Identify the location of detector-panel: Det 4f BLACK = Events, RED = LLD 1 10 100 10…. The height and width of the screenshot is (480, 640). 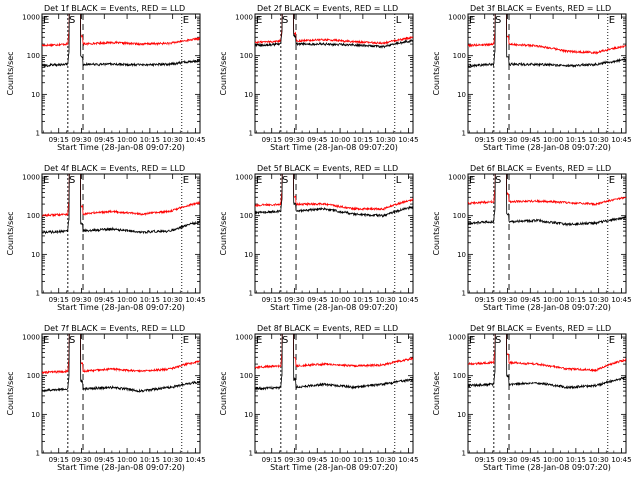
(106, 240).